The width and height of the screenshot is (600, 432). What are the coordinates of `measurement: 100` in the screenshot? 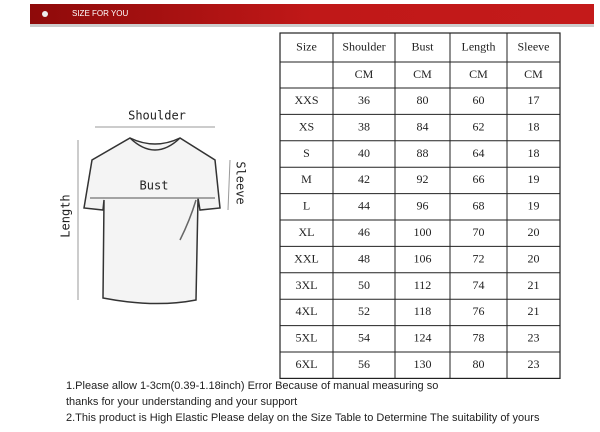 It's located at (423, 232).